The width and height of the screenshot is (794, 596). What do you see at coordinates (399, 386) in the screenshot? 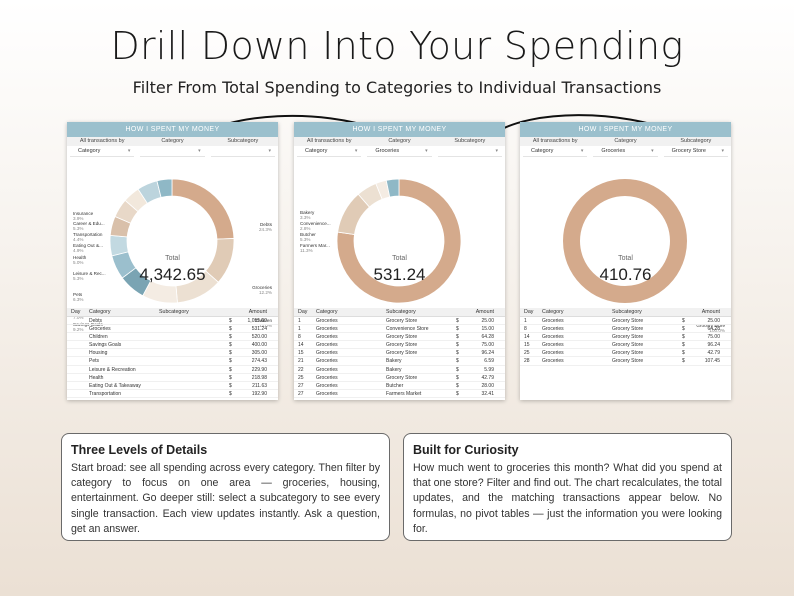
I see `table-row: 27 Groceries Butcher $28.00` at bounding box center [399, 386].